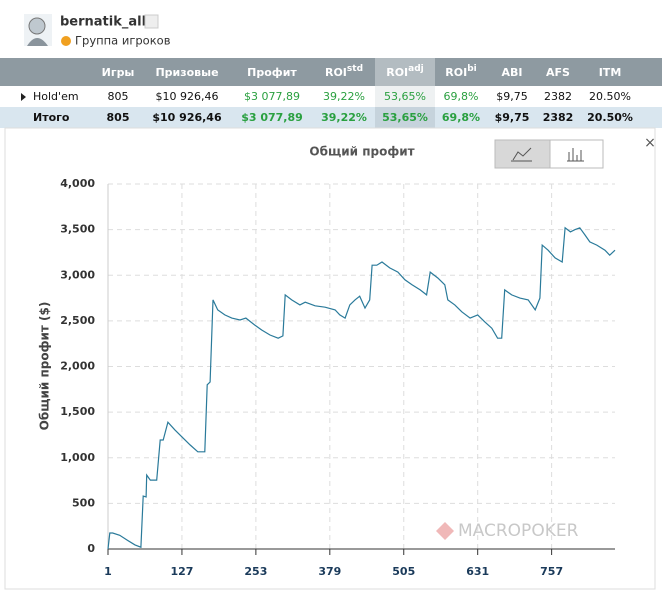  I want to click on sorted-header-bg, so click(405, 72).